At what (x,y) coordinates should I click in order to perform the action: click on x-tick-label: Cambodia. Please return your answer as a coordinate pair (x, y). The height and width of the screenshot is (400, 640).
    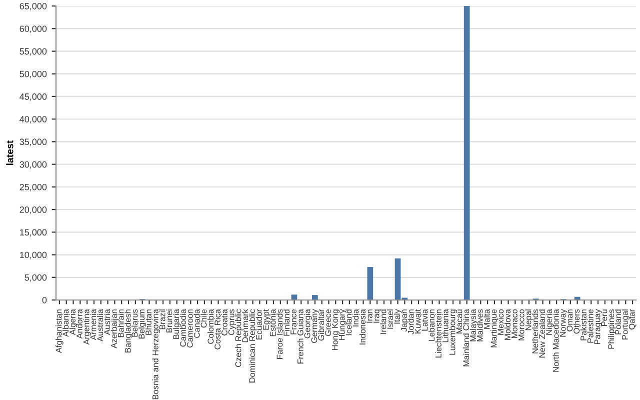
    Looking at the image, I should click on (183, 328).